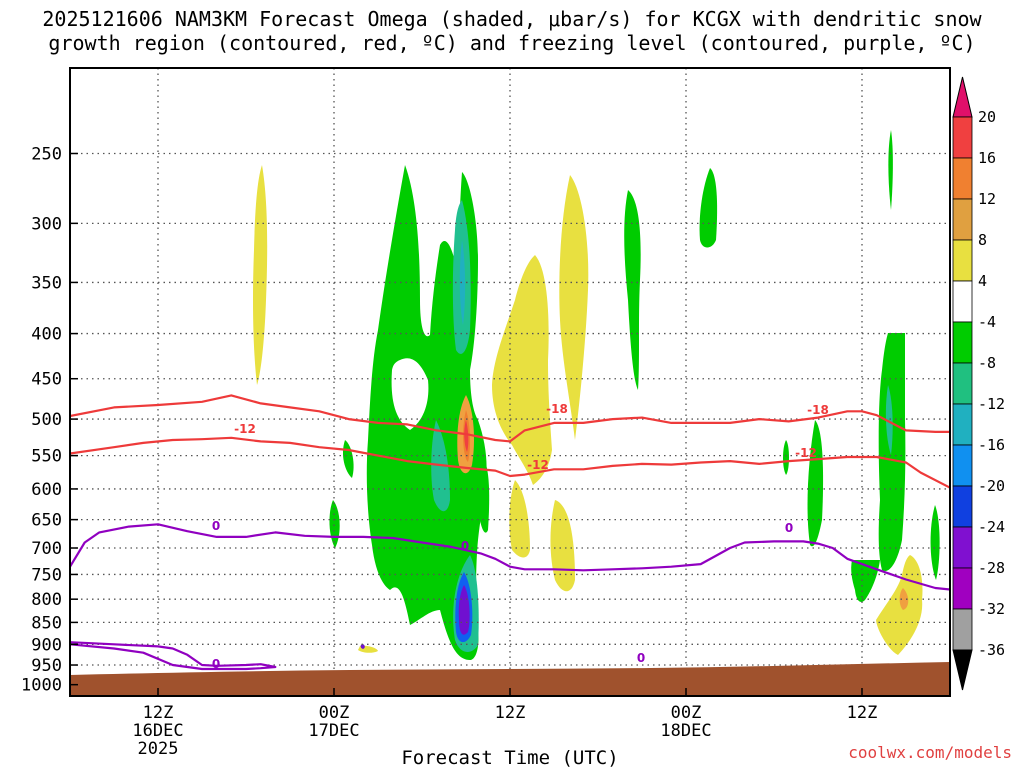 The height and width of the screenshot is (768, 1024). Describe the element at coordinates (991, 650) in the screenshot. I see `colorbar-tick-label: -36` at that location.